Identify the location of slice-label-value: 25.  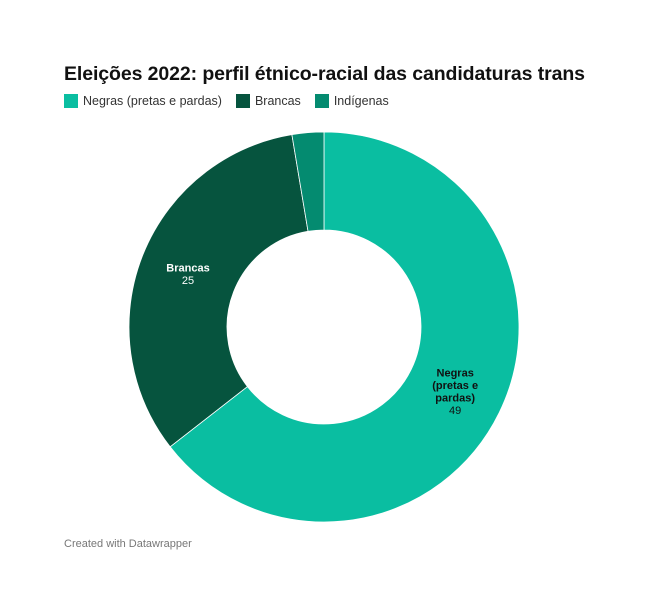
(188, 281).